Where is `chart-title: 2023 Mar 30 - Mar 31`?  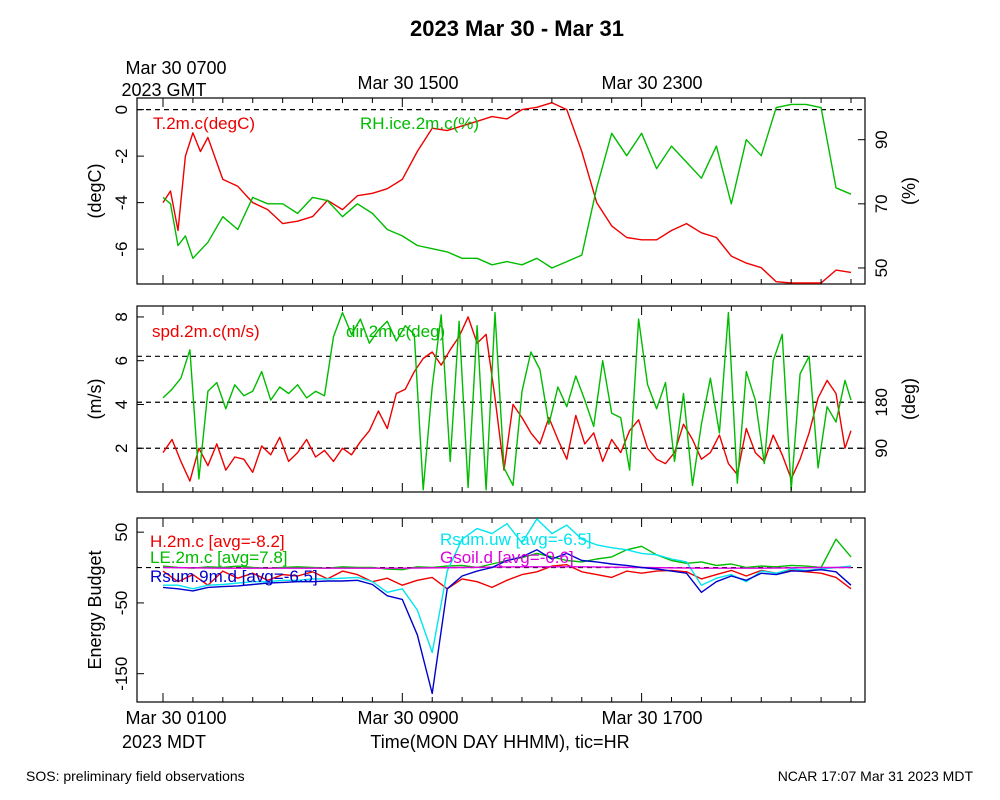
chart-title: 2023 Mar 30 - Mar 31 is located at coordinates (517, 28).